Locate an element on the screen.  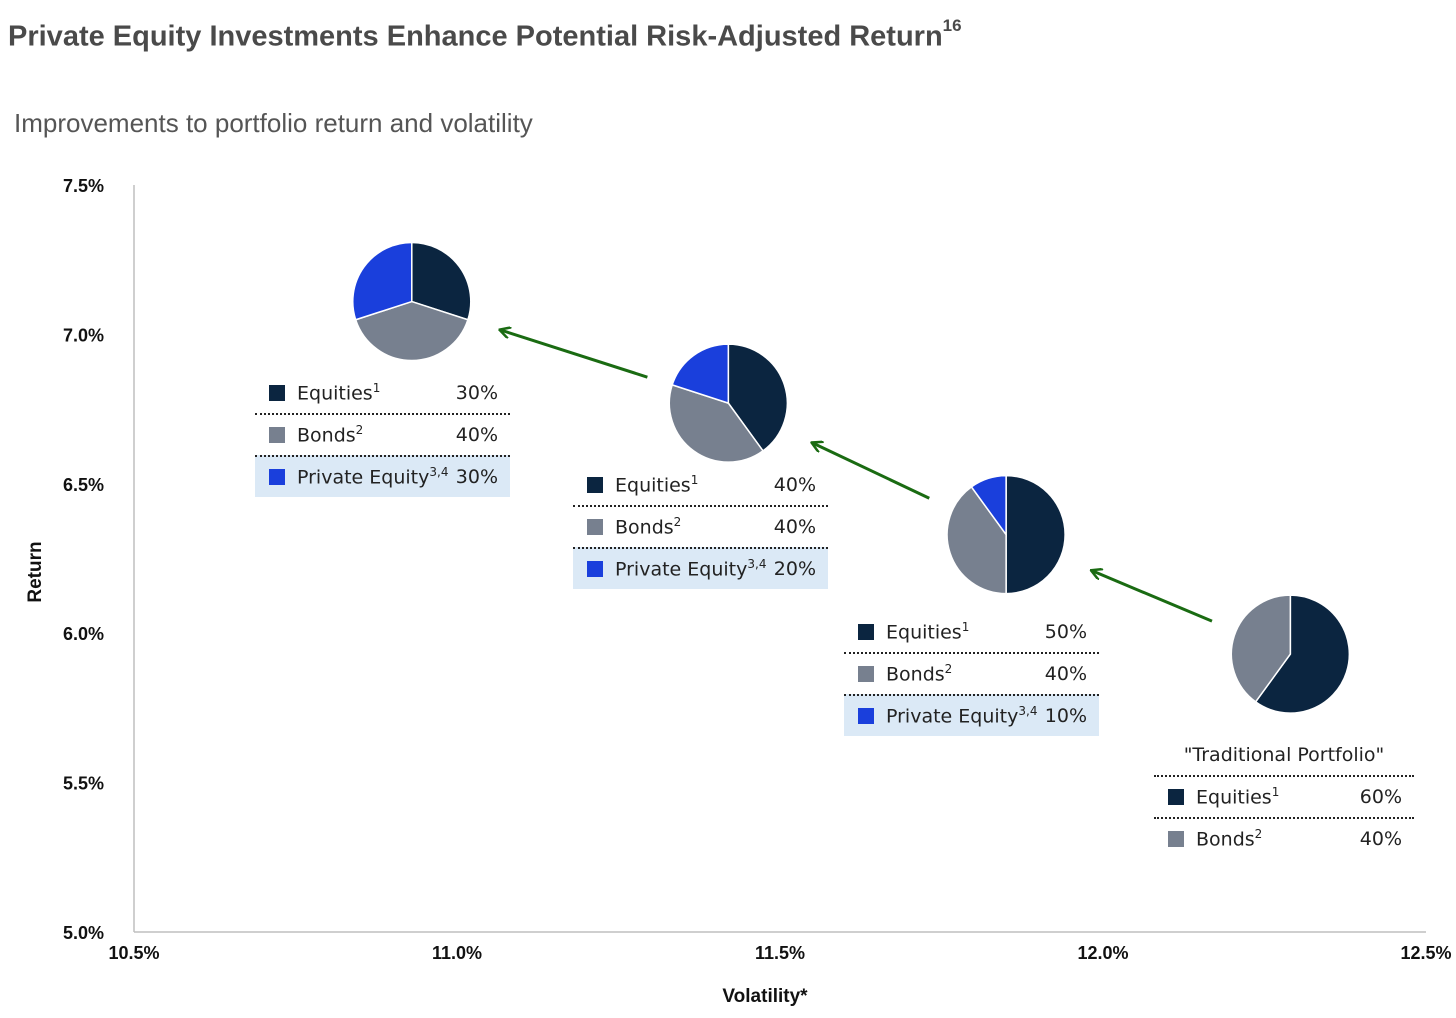
private-equity-value: 30% is located at coordinates (476, 477).